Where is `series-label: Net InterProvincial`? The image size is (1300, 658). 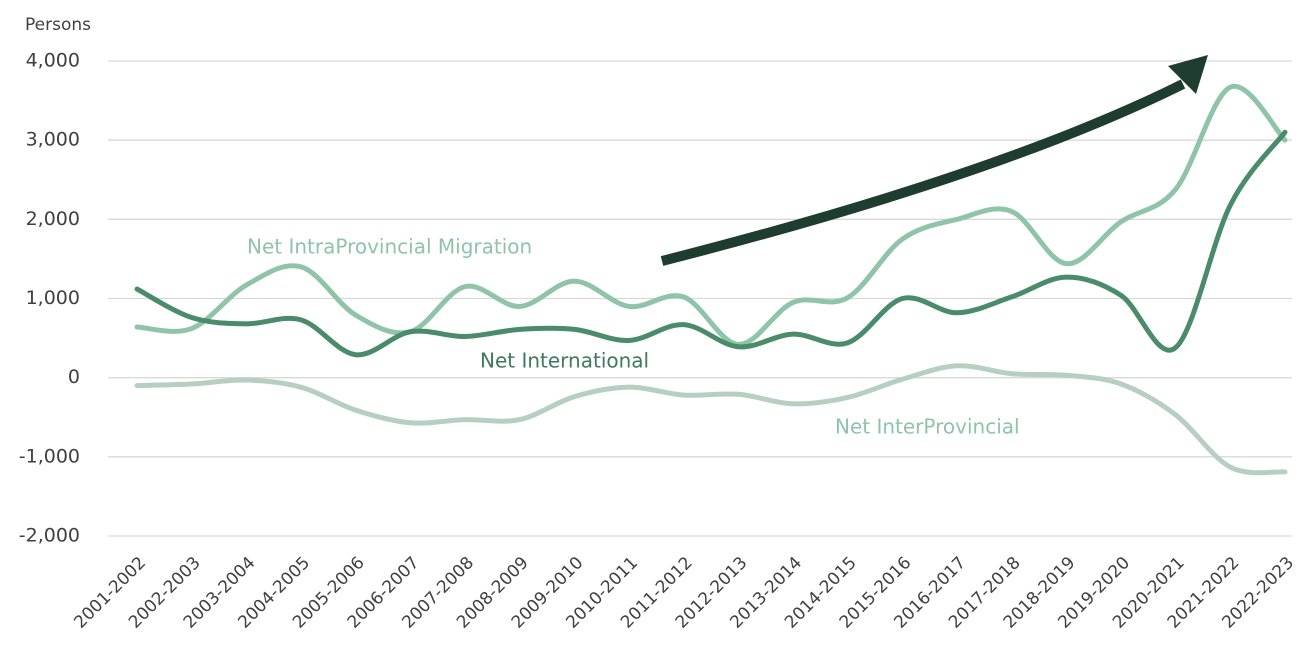
series-label: Net InterProvincial is located at coordinates (927, 427).